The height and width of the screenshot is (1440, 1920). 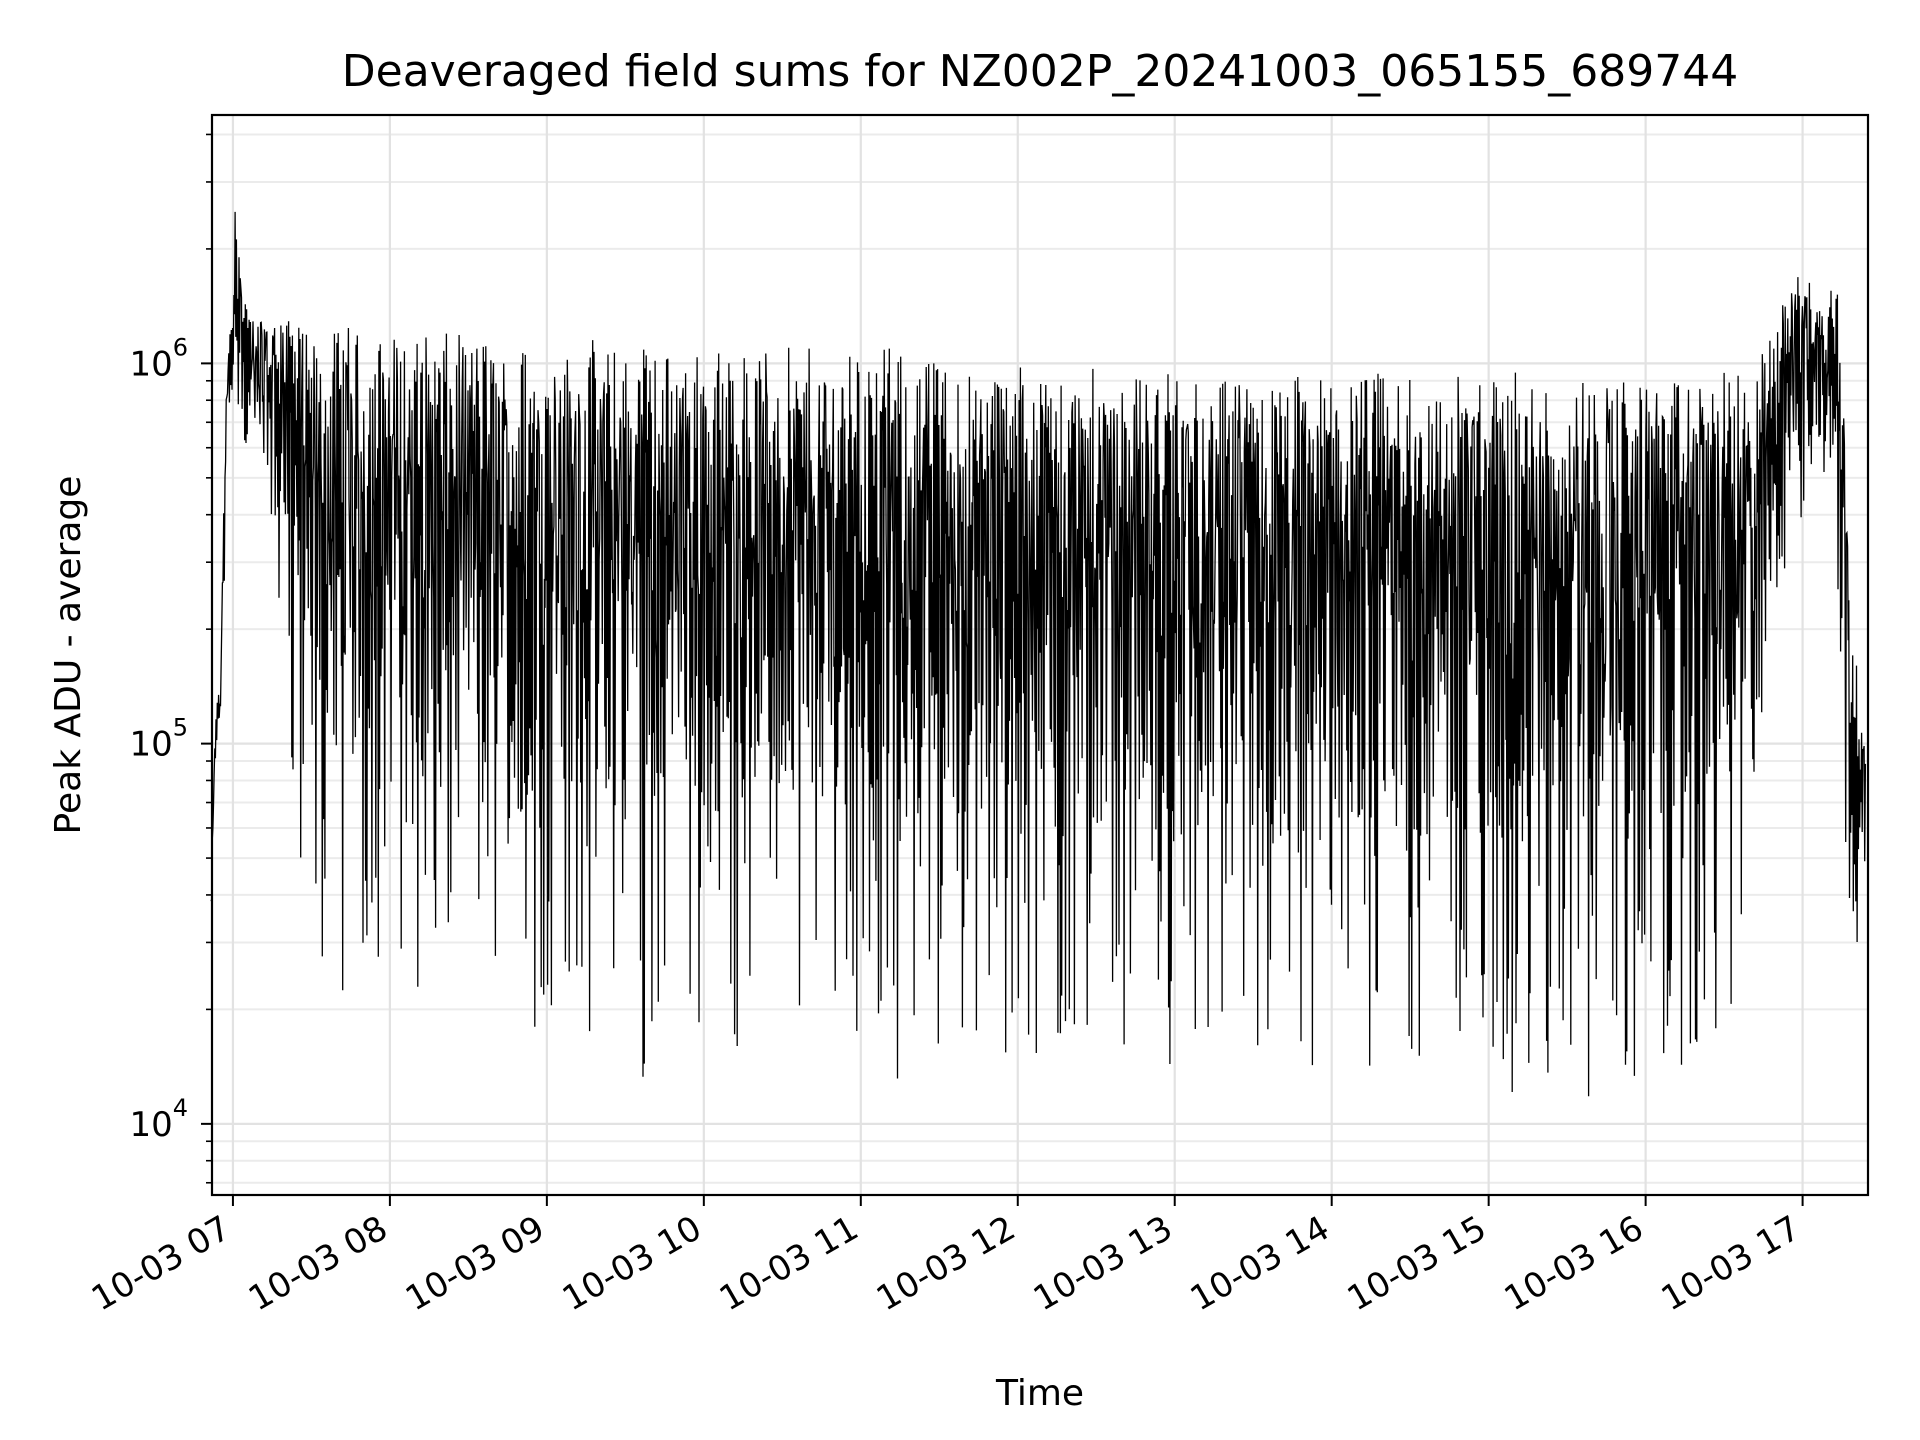 What do you see at coordinates (1039, 1393) in the screenshot?
I see `x-axis-label: Time` at bounding box center [1039, 1393].